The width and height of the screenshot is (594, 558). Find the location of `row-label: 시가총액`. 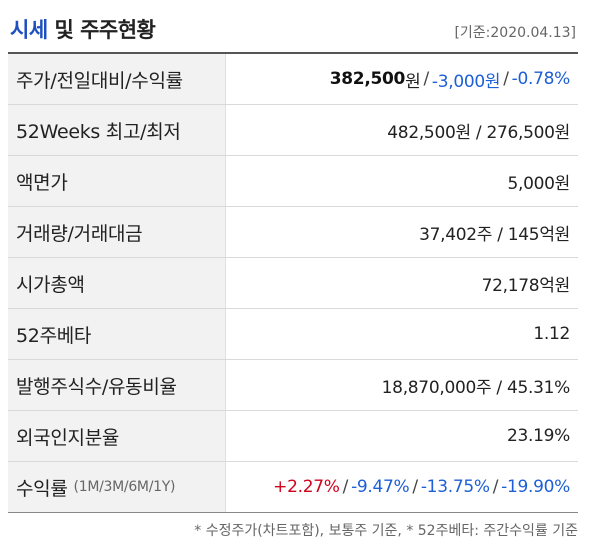

row-label: 시가총액 is located at coordinates (117, 283).